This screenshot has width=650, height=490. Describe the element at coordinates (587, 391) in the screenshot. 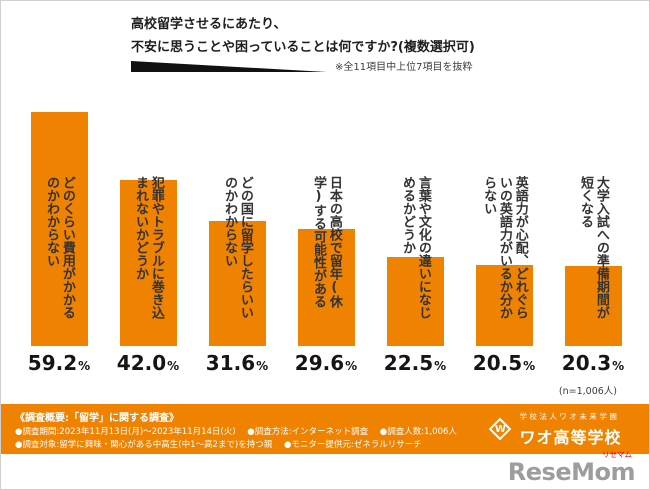

I see `sample-size-note: (n=1,006人)` at that location.